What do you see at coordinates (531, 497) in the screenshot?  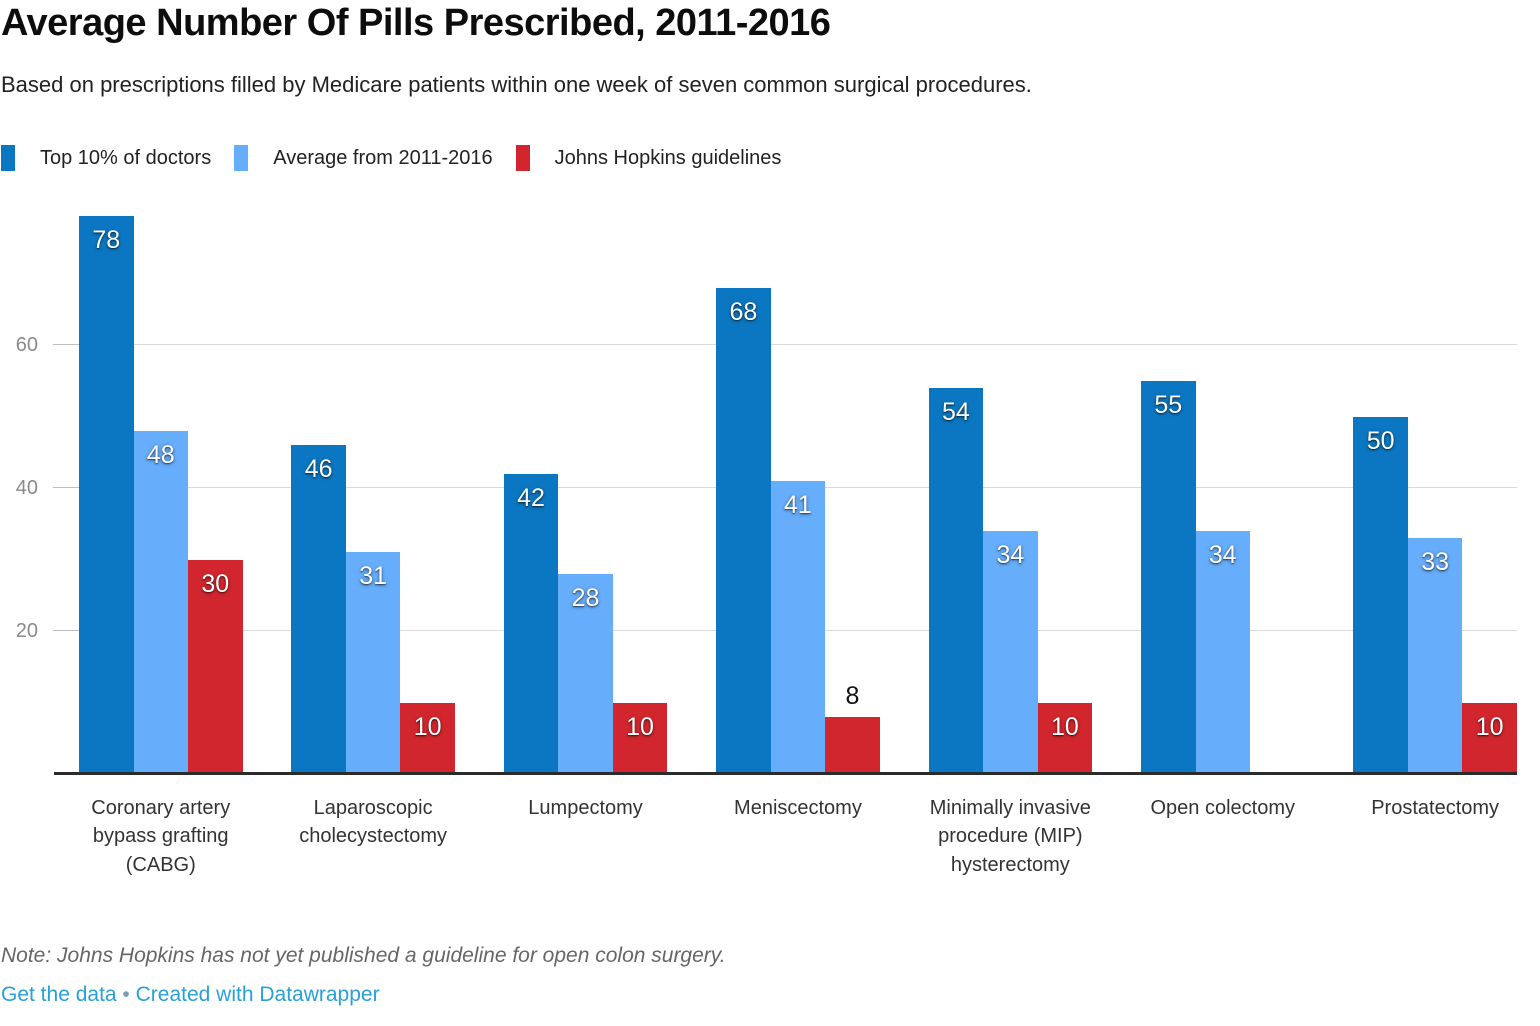 I see `bar-value-label: 42` at bounding box center [531, 497].